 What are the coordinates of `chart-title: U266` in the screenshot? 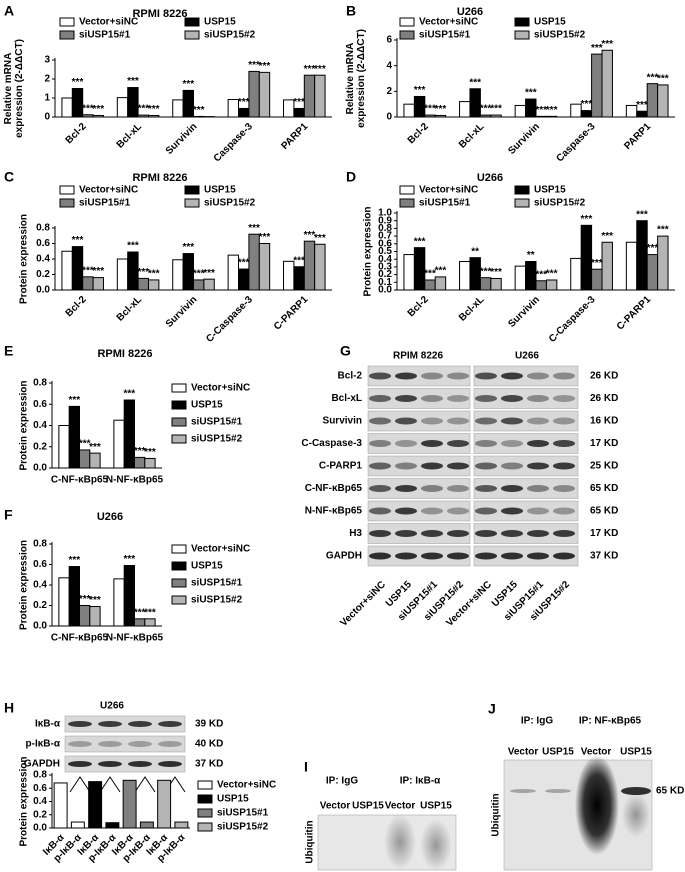 It's located at (490, 178).